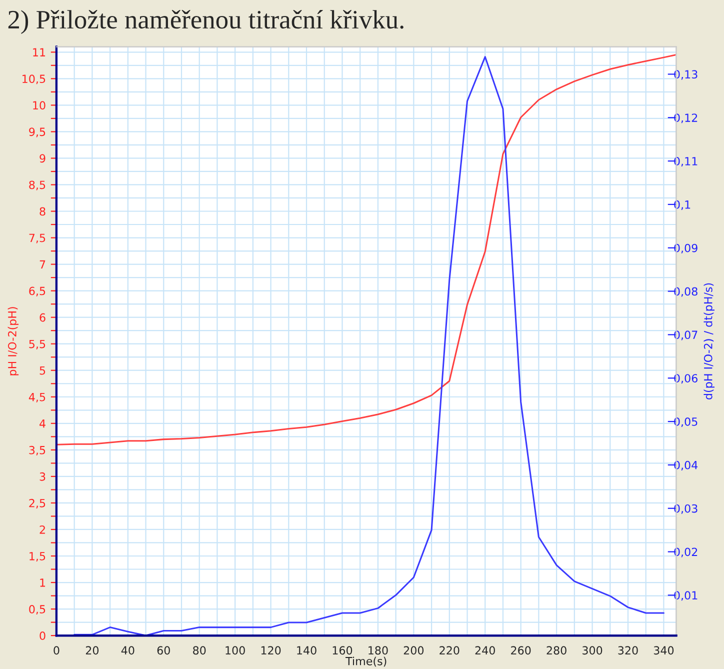 This screenshot has height=669, width=724. Describe the element at coordinates (306, 650) in the screenshot. I see `x-tick-label: 140` at that location.